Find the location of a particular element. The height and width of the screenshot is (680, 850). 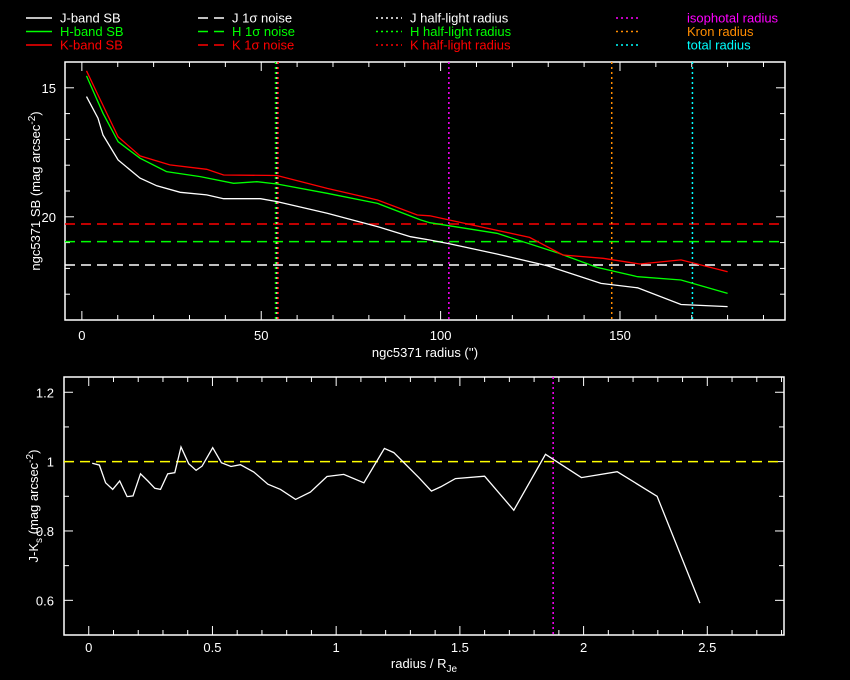

legend-item: H half-light radius is located at coordinates (444, 31).